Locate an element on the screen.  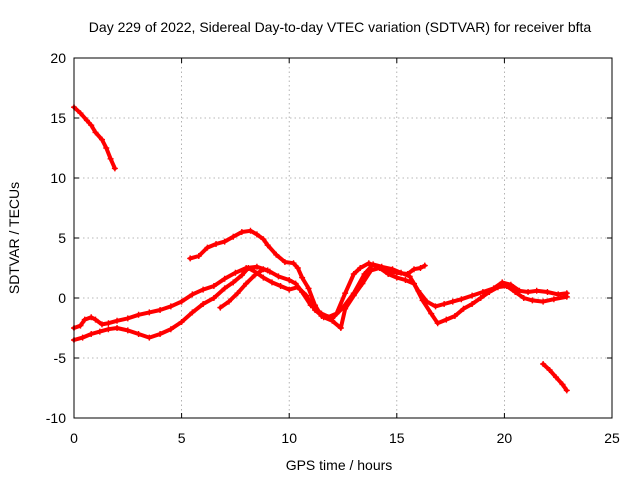
series-arc-early-high is located at coordinates (94, 138).